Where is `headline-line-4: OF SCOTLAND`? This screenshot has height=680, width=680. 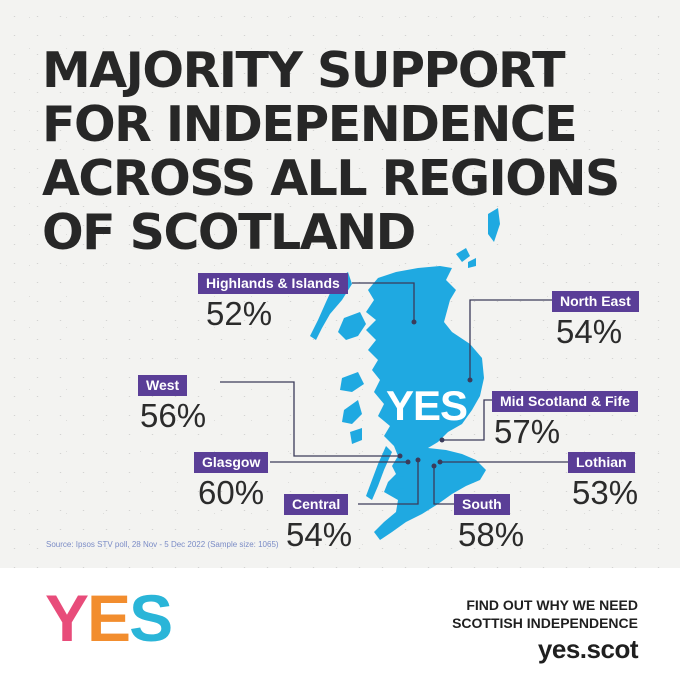
headline-line-4: OF SCOTLAND is located at coordinates (229, 232).